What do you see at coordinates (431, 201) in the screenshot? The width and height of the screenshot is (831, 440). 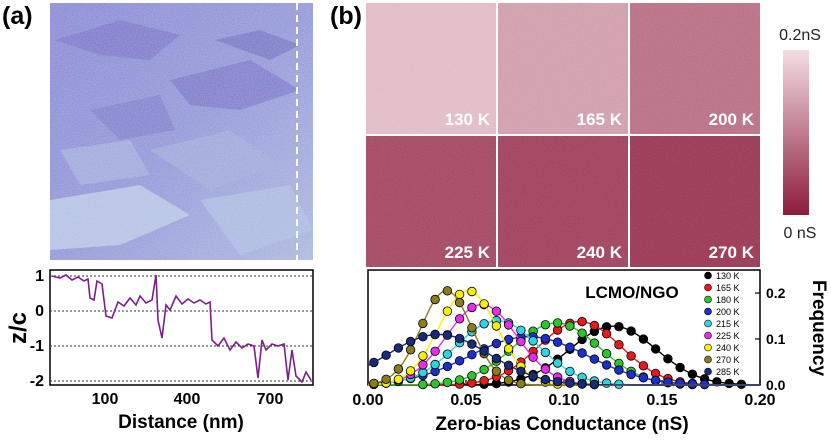 I see `conductance-map-225k: 225 K` at bounding box center [431, 201].